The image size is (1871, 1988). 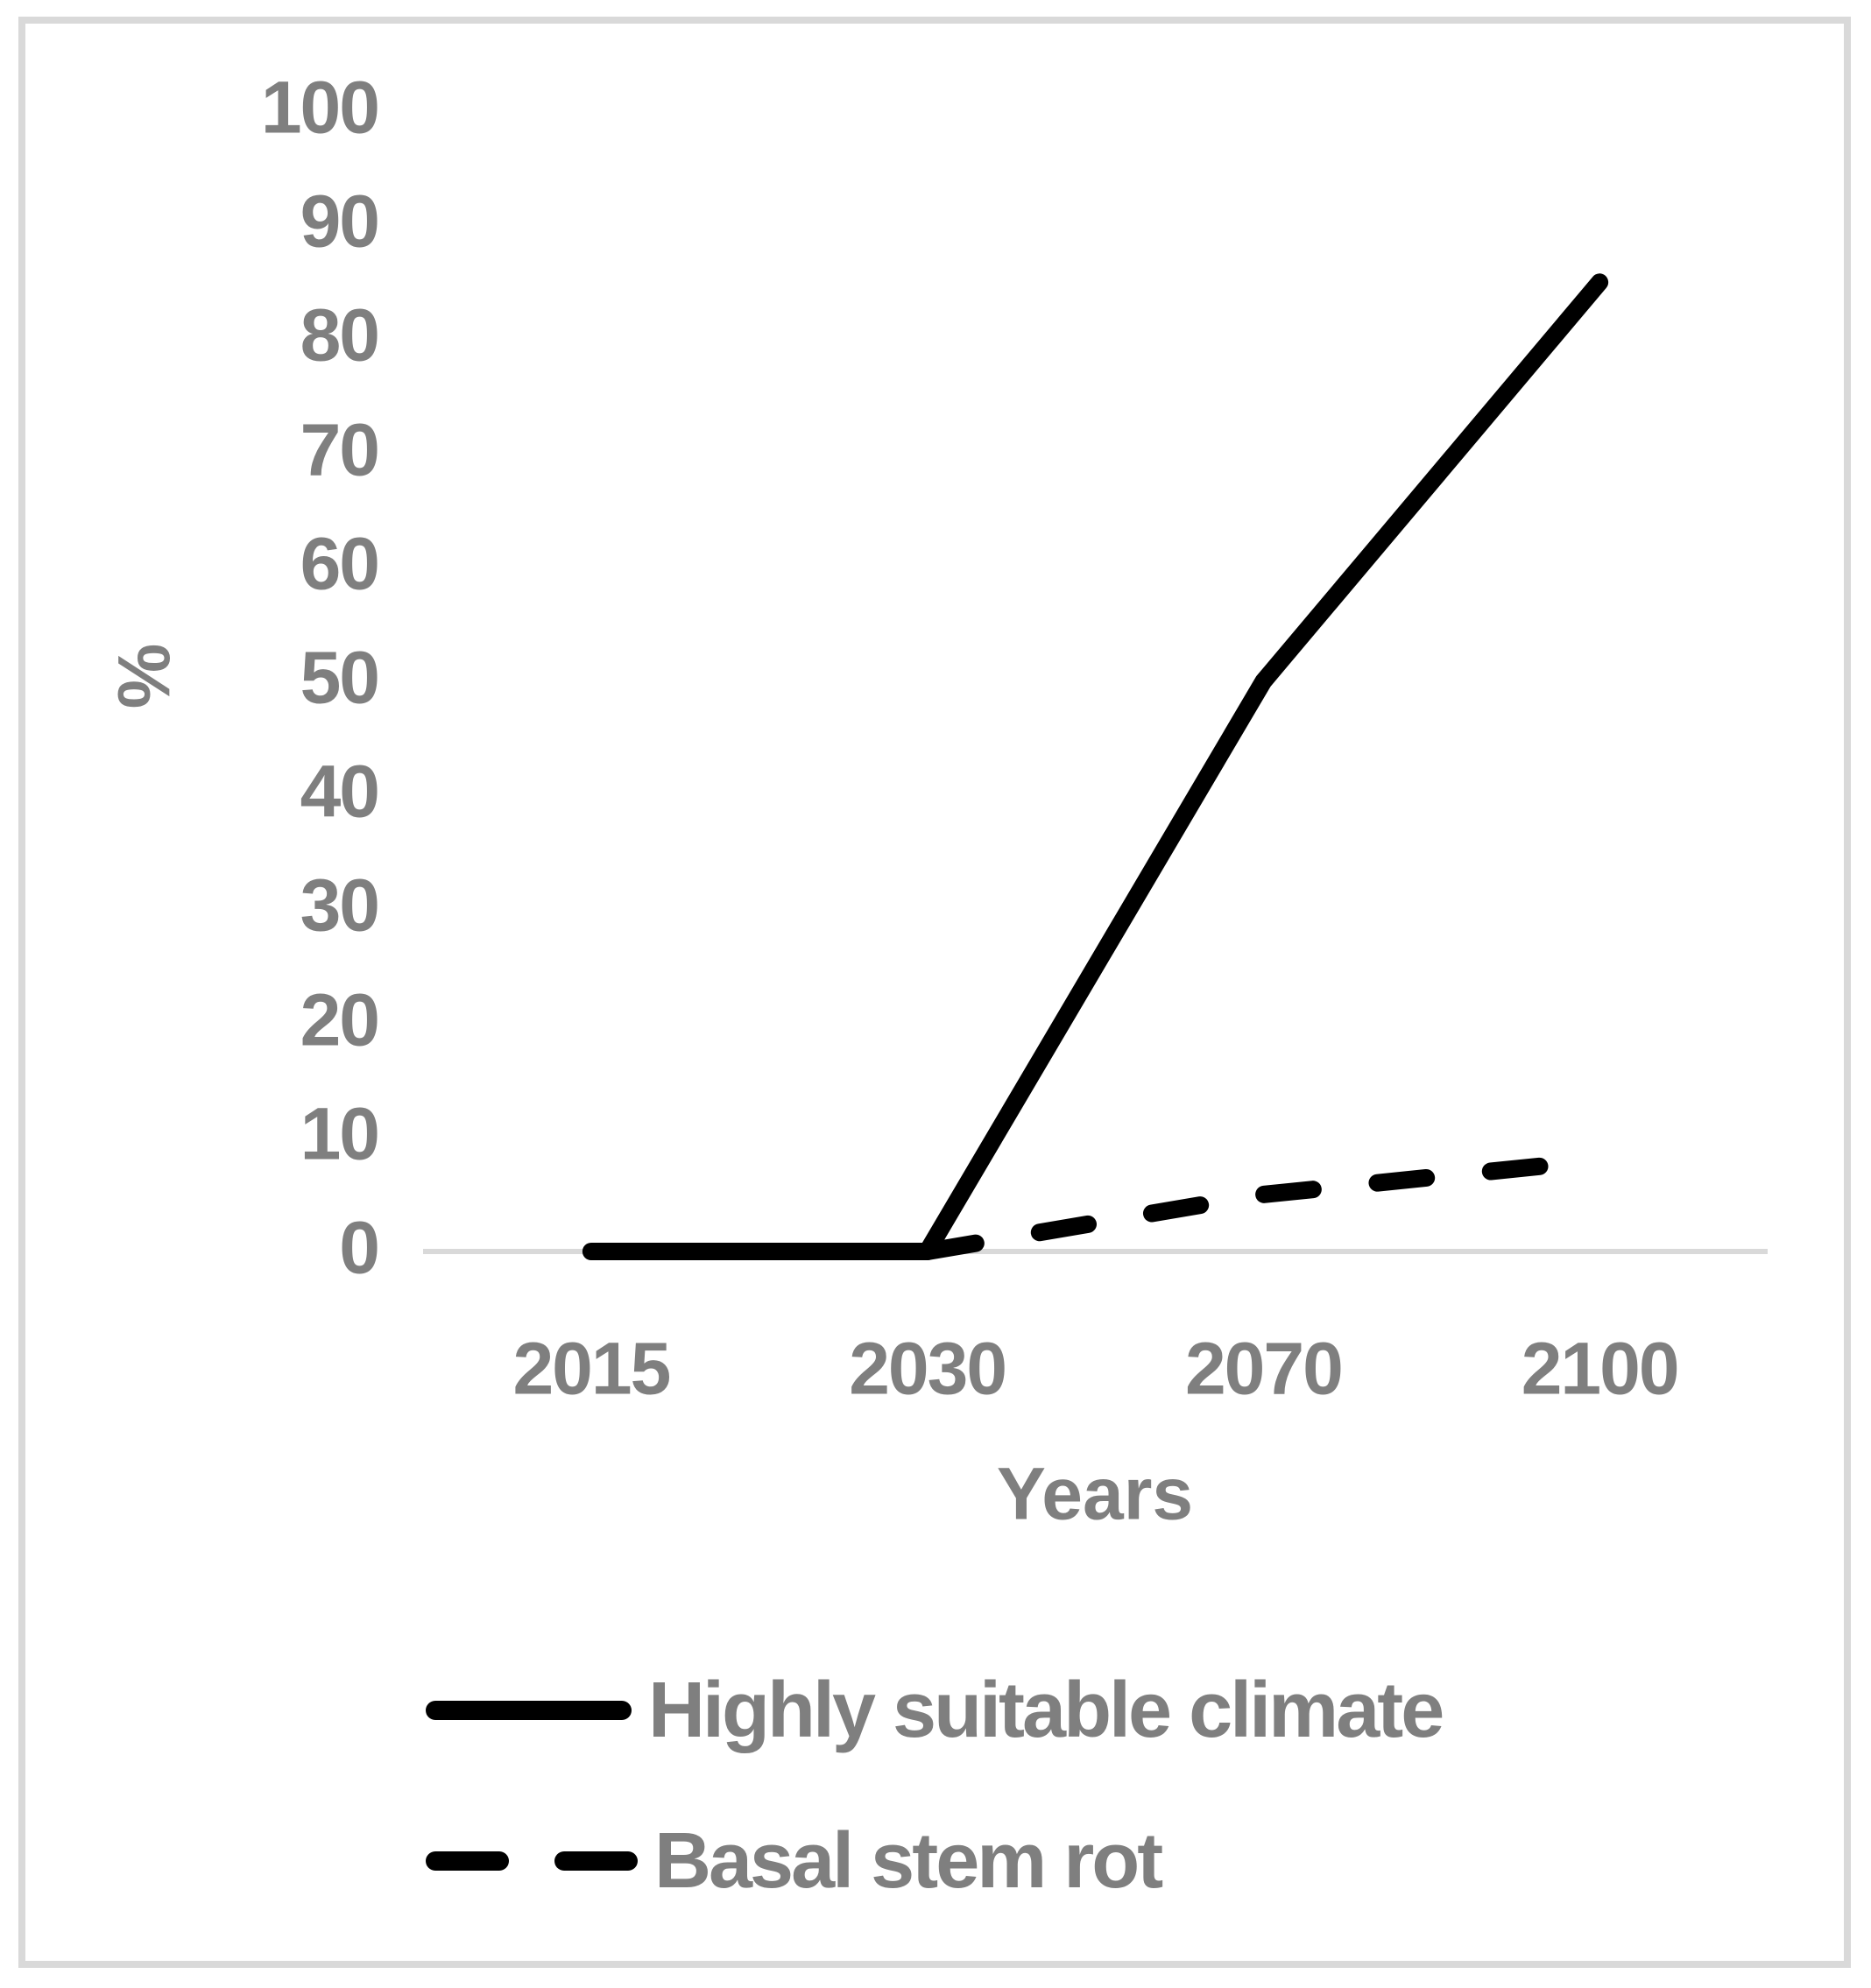 What do you see at coordinates (340, 450) in the screenshot?
I see `y-tick-label: 70` at bounding box center [340, 450].